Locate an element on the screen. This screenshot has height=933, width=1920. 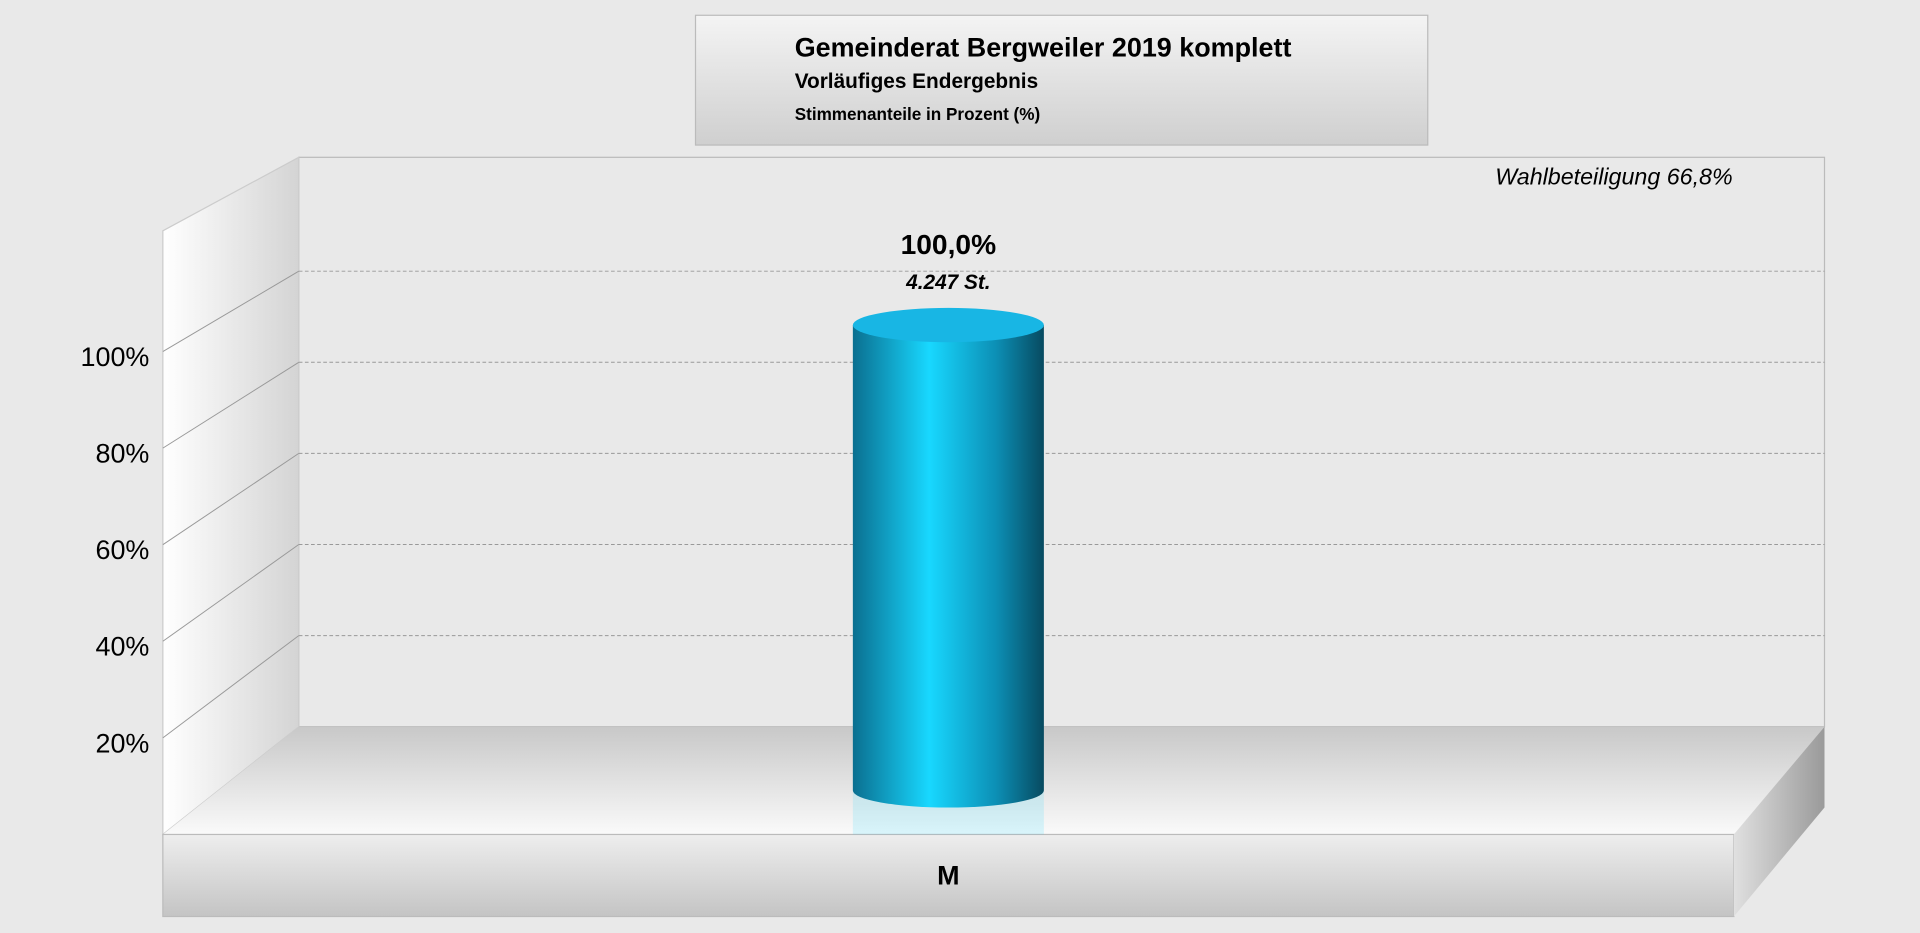
bar is located at coordinates (948, 566).